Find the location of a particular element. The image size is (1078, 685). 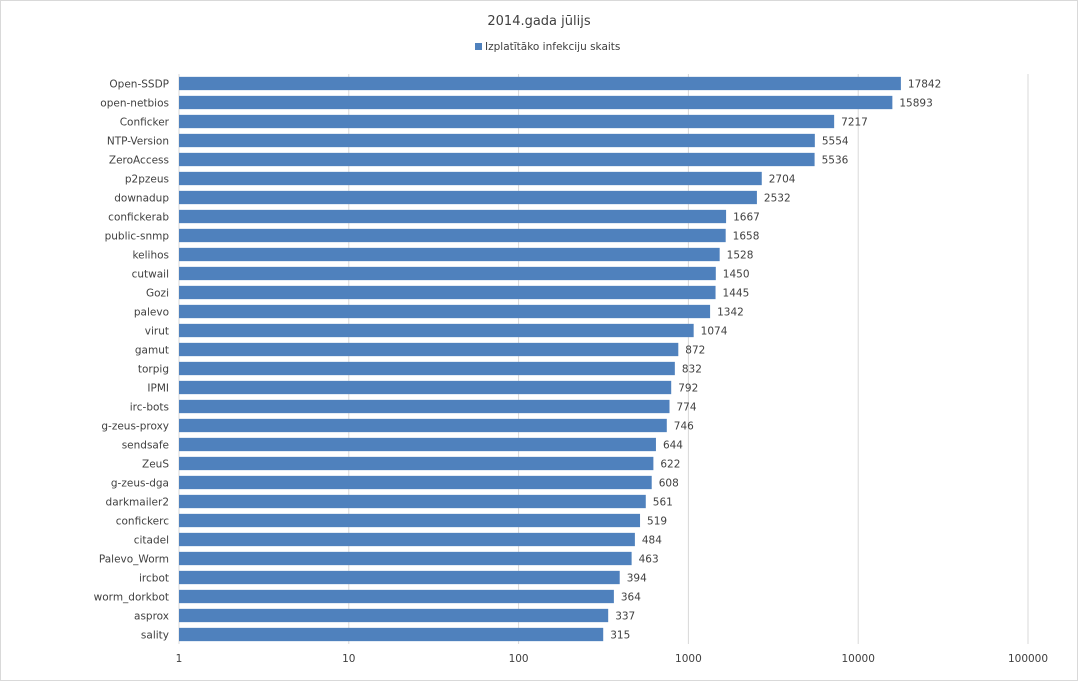

x-tick-label: 10000 is located at coordinates (857, 659).